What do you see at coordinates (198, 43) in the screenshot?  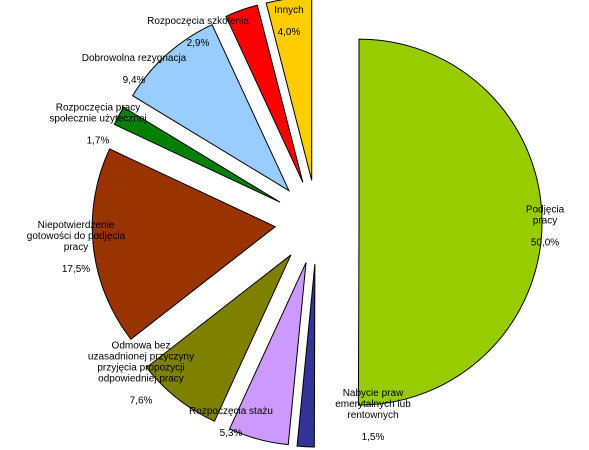 I see `slice-label-value: 2,9%` at bounding box center [198, 43].